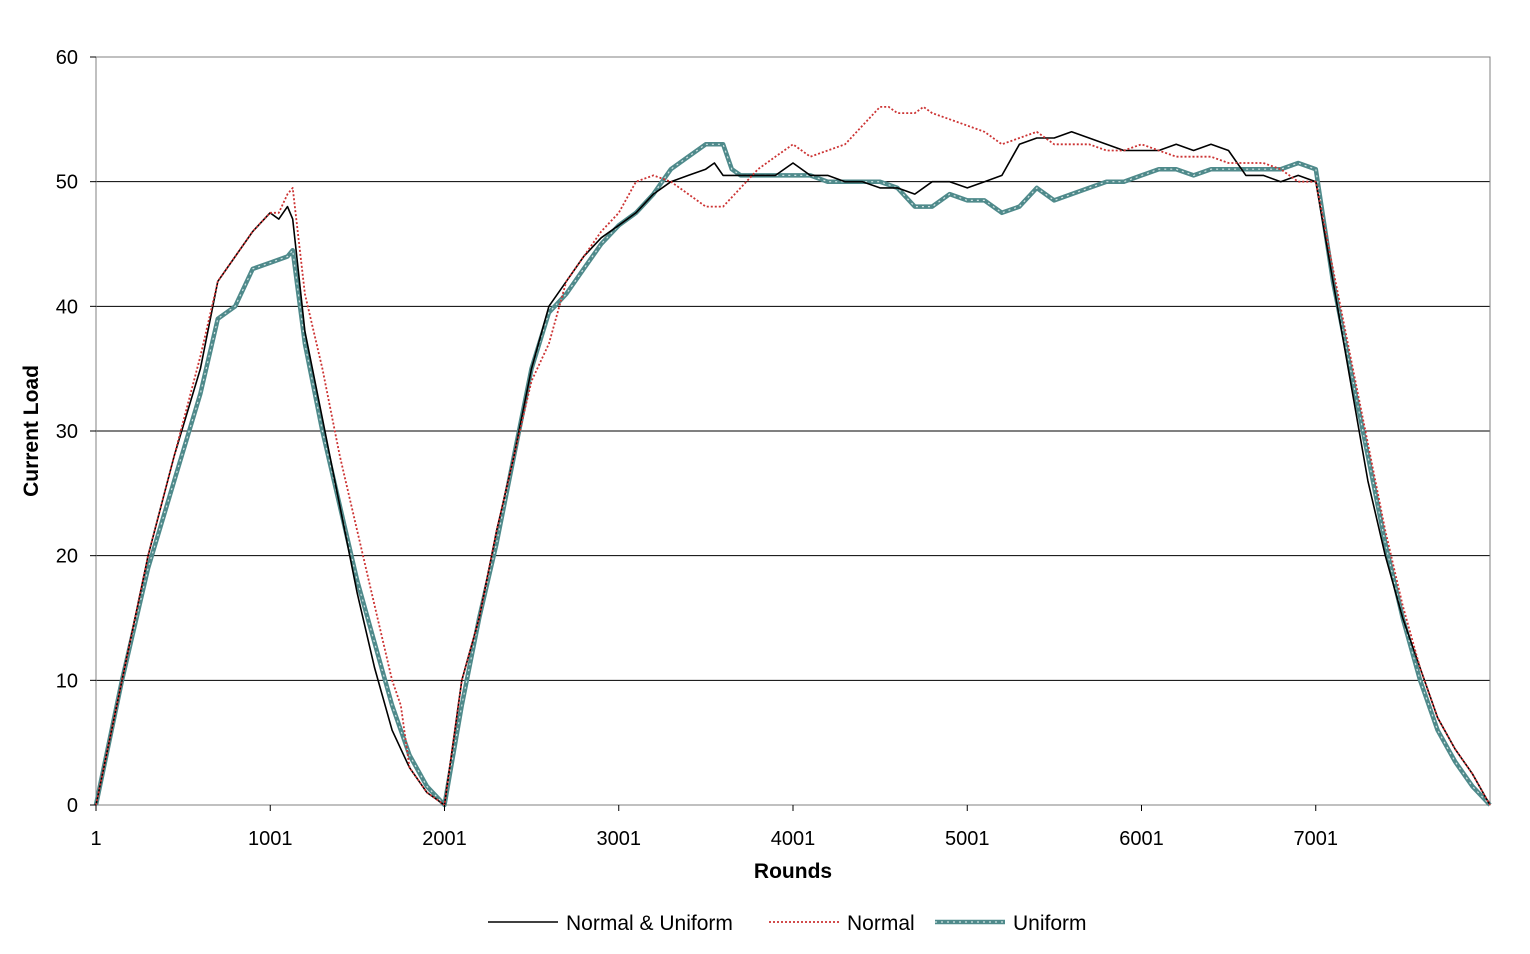 The height and width of the screenshot is (954, 1530). Describe the element at coordinates (1316, 839) in the screenshot. I see `x-tick-label: 7001` at that location.